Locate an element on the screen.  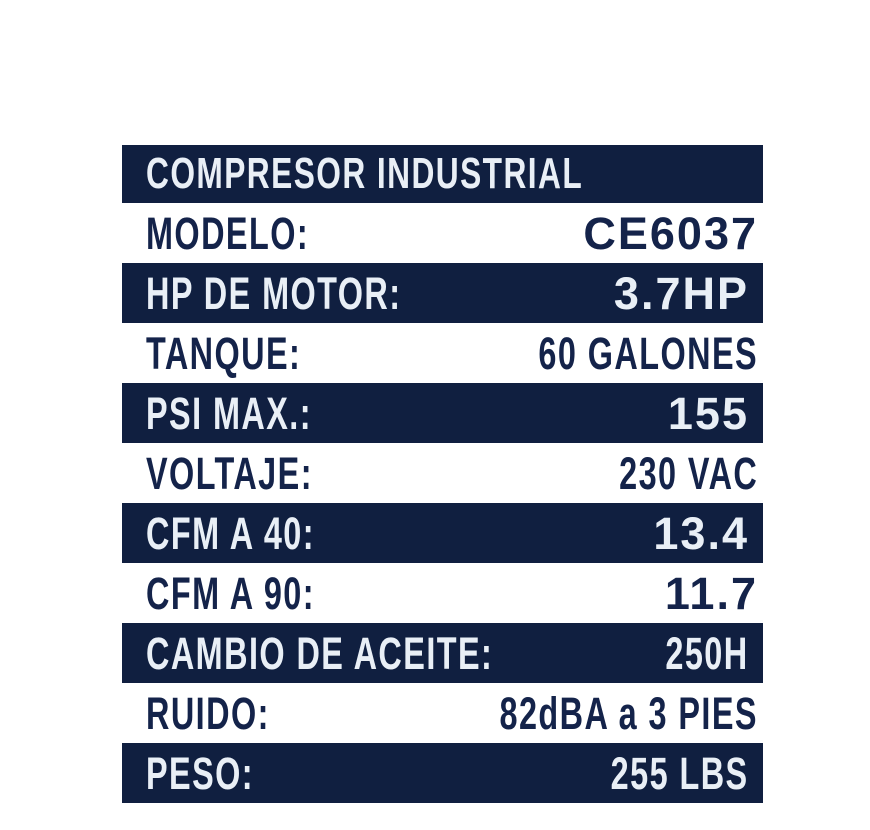
spec-row-cfm-a-40: CFM A 40: 13.4 is located at coordinates (442, 533).